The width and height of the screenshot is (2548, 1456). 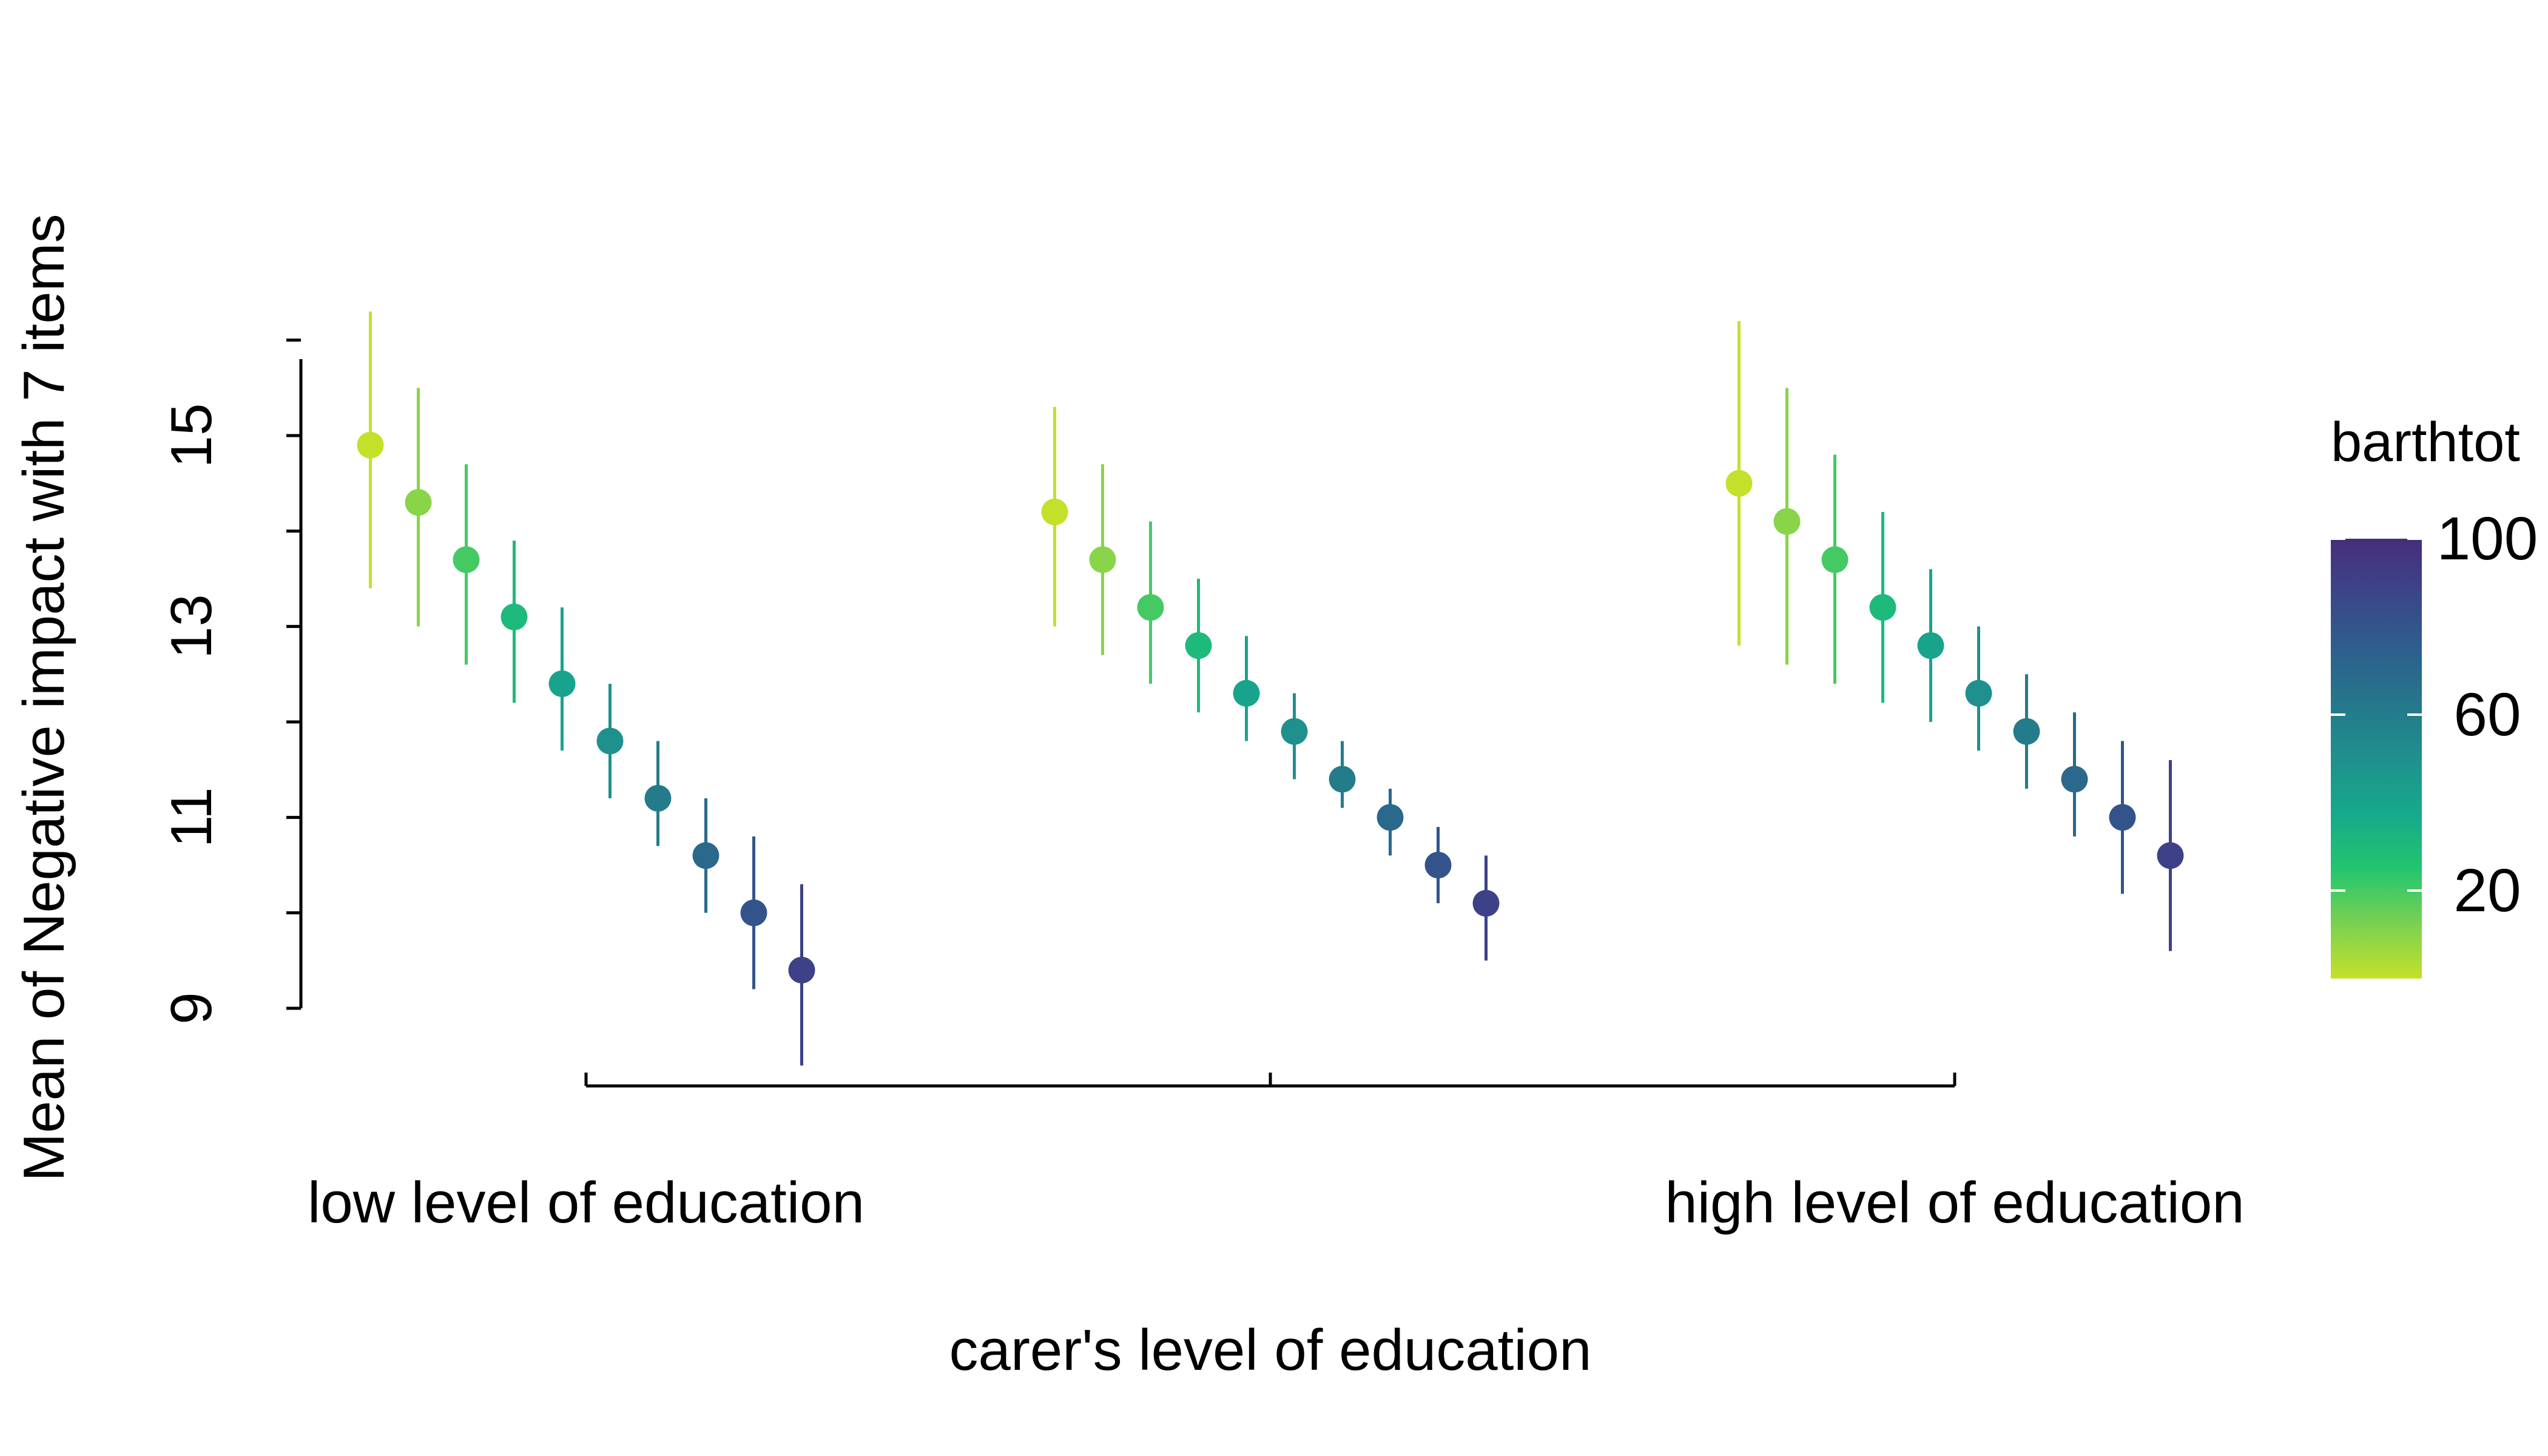 I want to click on colorbar-tick-label: 100, so click(x=2487, y=539).